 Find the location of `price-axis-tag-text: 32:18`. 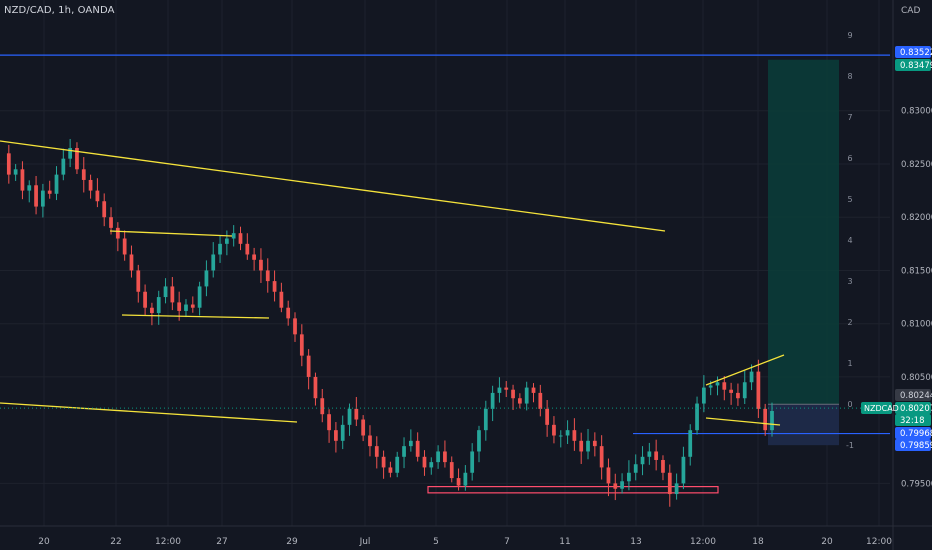

price-axis-tag-text: 32:18 is located at coordinates (912, 421).